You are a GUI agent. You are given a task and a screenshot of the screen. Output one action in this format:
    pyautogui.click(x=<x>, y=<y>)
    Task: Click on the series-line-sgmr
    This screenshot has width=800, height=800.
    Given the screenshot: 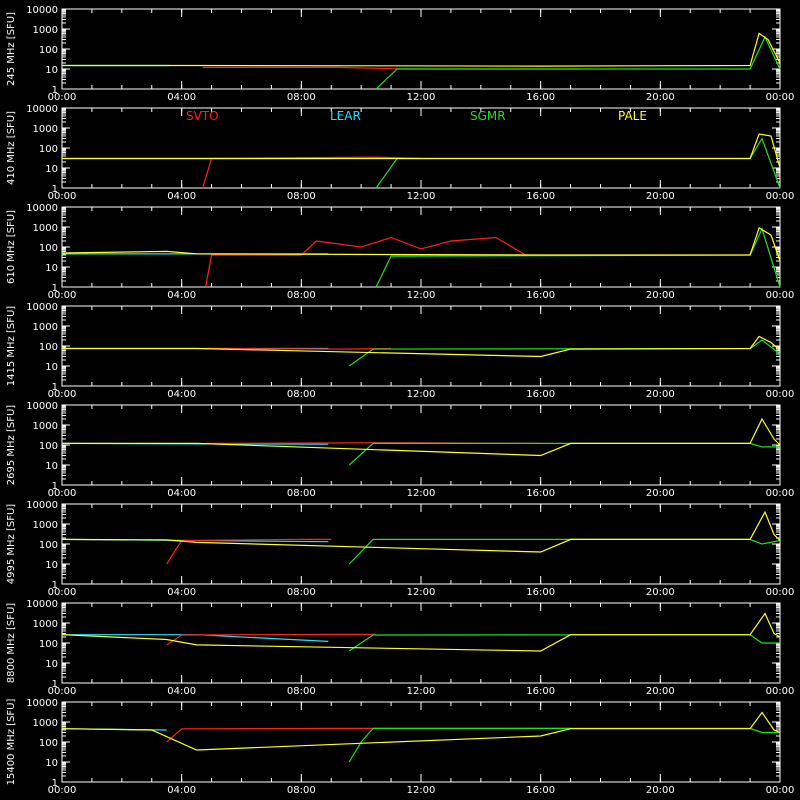 What is the action you would take?
    pyautogui.click(x=578, y=62)
    